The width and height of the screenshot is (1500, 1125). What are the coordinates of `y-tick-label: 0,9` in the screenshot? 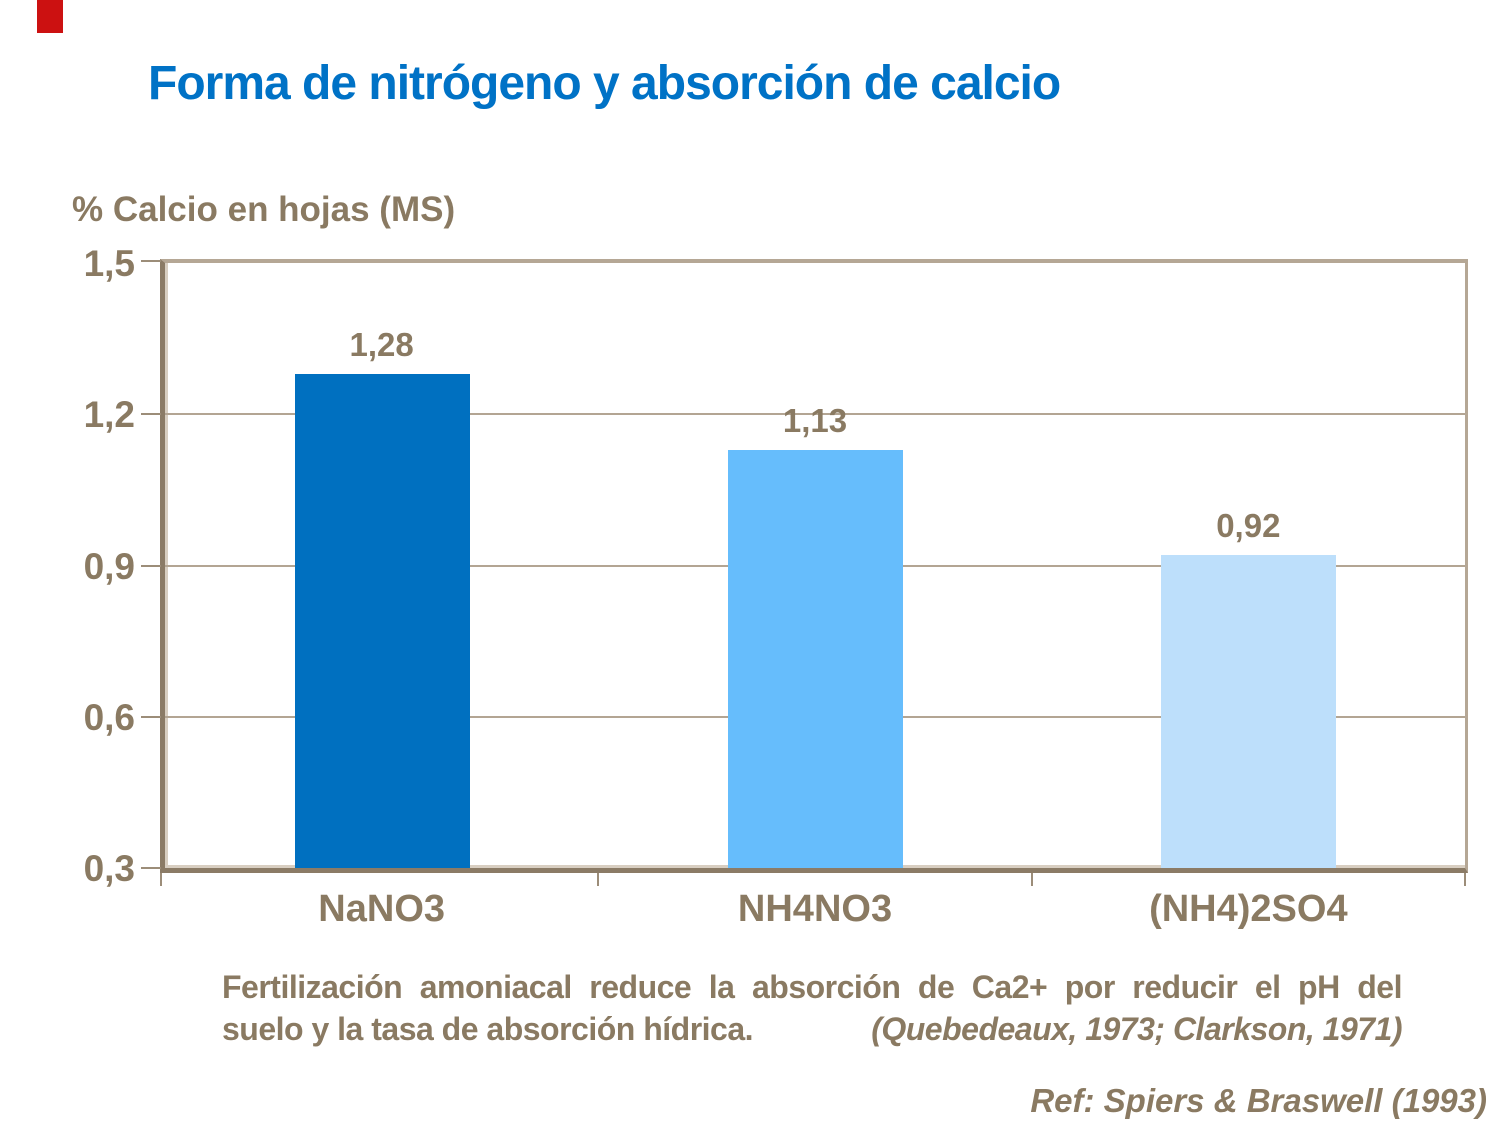 It's located at (109, 566).